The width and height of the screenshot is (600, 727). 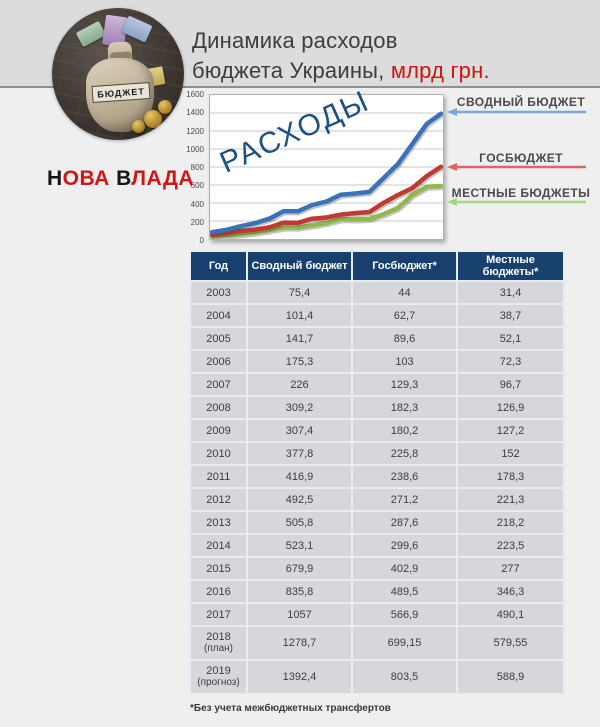 What do you see at coordinates (510, 545) in the screenshot?
I see `value-cell: 223,5` at bounding box center [510, 545].